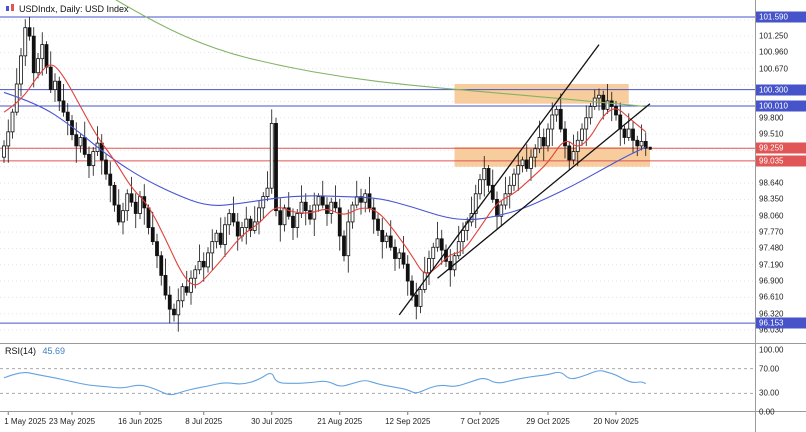 The width and height of the screenshot is (806, 432). Describe the element at coordinates (773, 52) in the screenshot. I see `price-tick-label: 100.960` at that location.